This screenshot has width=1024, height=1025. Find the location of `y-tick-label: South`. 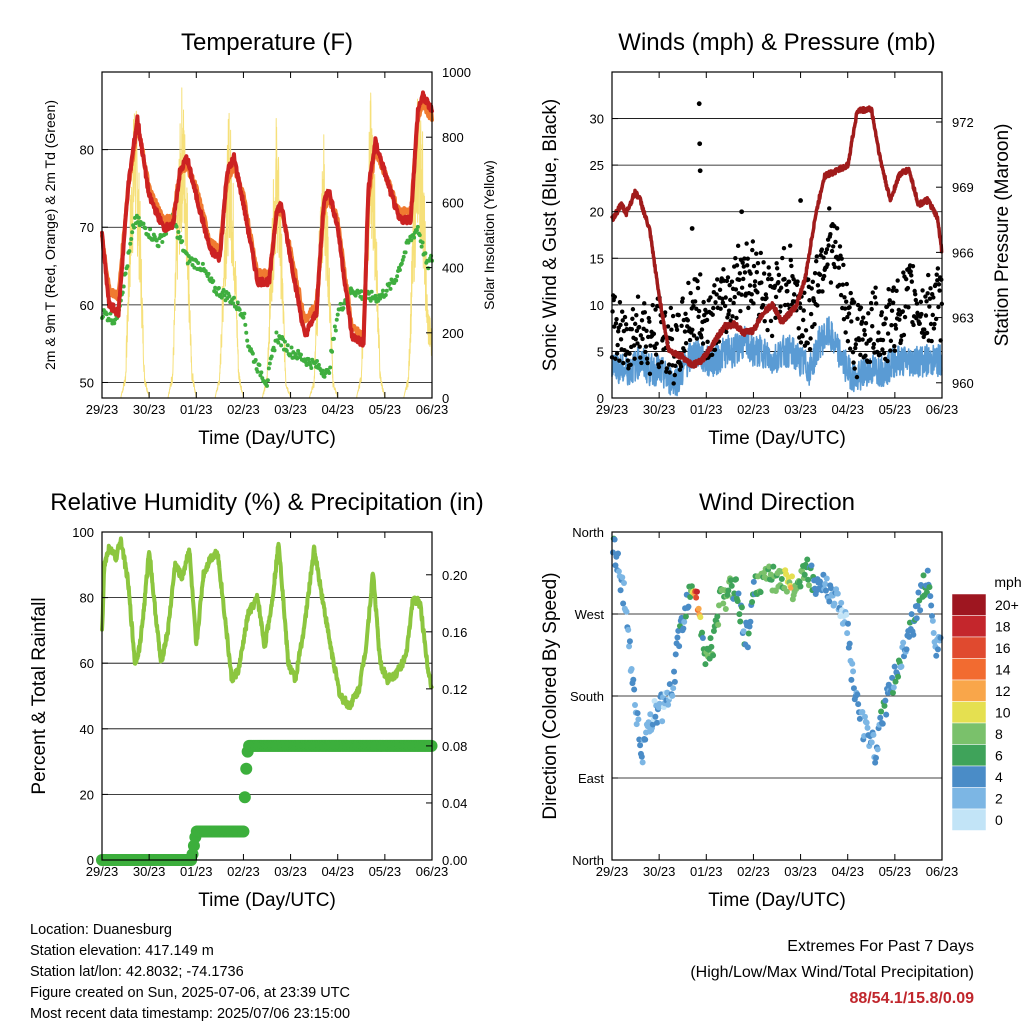

y-tick-label: South is located at coordinates (587, 696).